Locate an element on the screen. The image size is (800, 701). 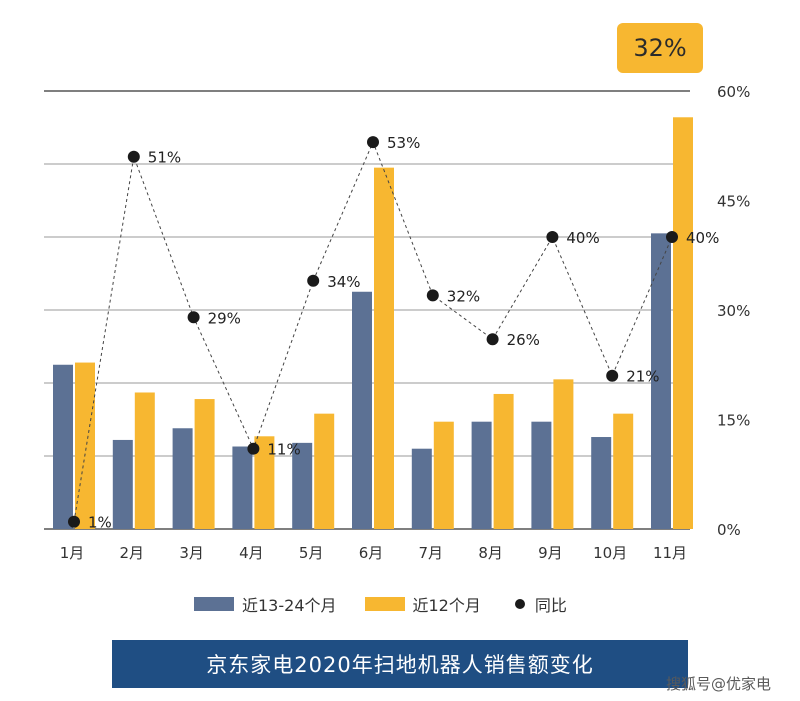
legend-item-series1: 近13-24个月 is located at coordinates (265, 604).